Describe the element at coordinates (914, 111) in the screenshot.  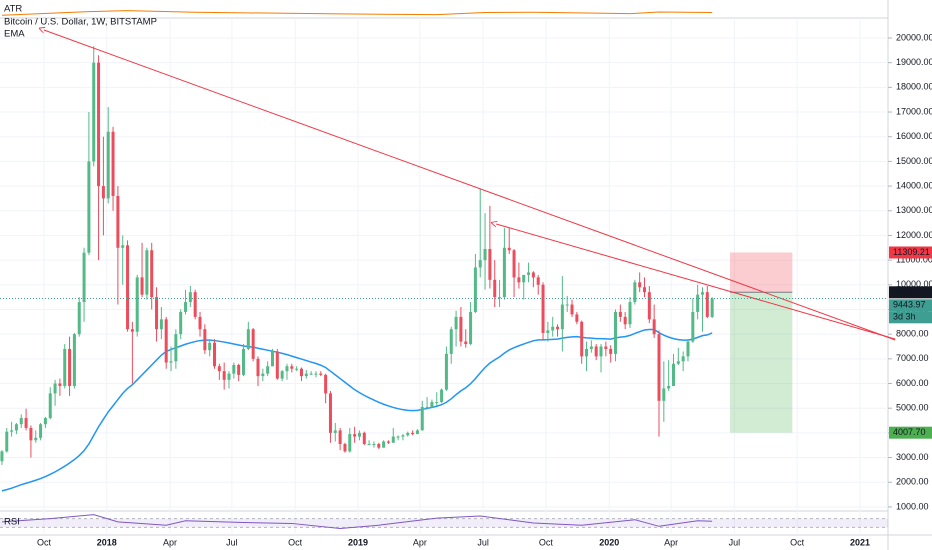
I see `y-tick-label: 17000.00` at that location.